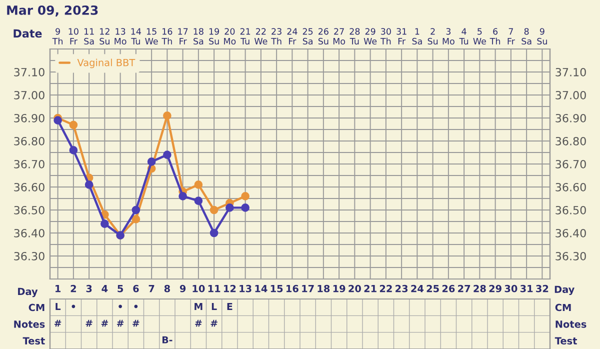 This screenshot has height=349, width=600. Describe the element at coordinates (28, 293) in the screenshot. I see `x-axis-title: Day` at that location.